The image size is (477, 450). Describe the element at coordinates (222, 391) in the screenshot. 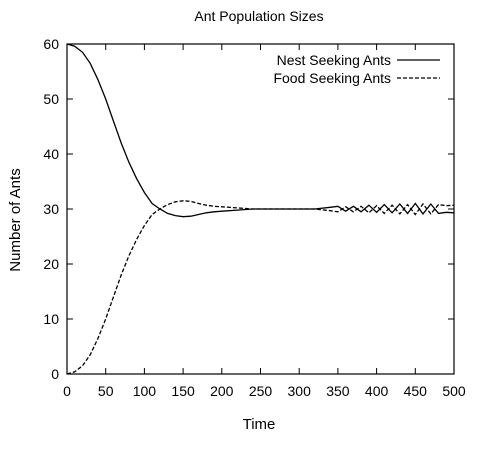

I see `x-tick-label: 200` at that location.